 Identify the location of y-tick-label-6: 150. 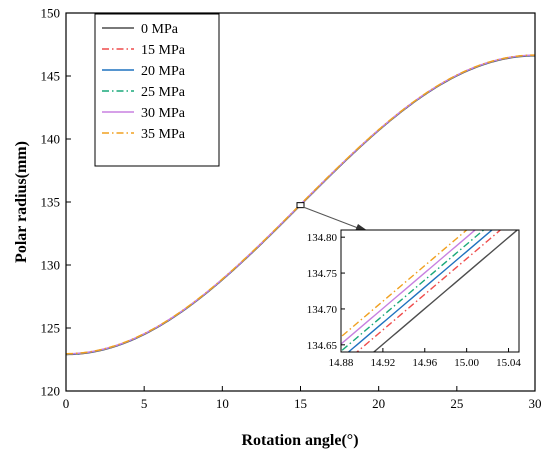
(51, 13).